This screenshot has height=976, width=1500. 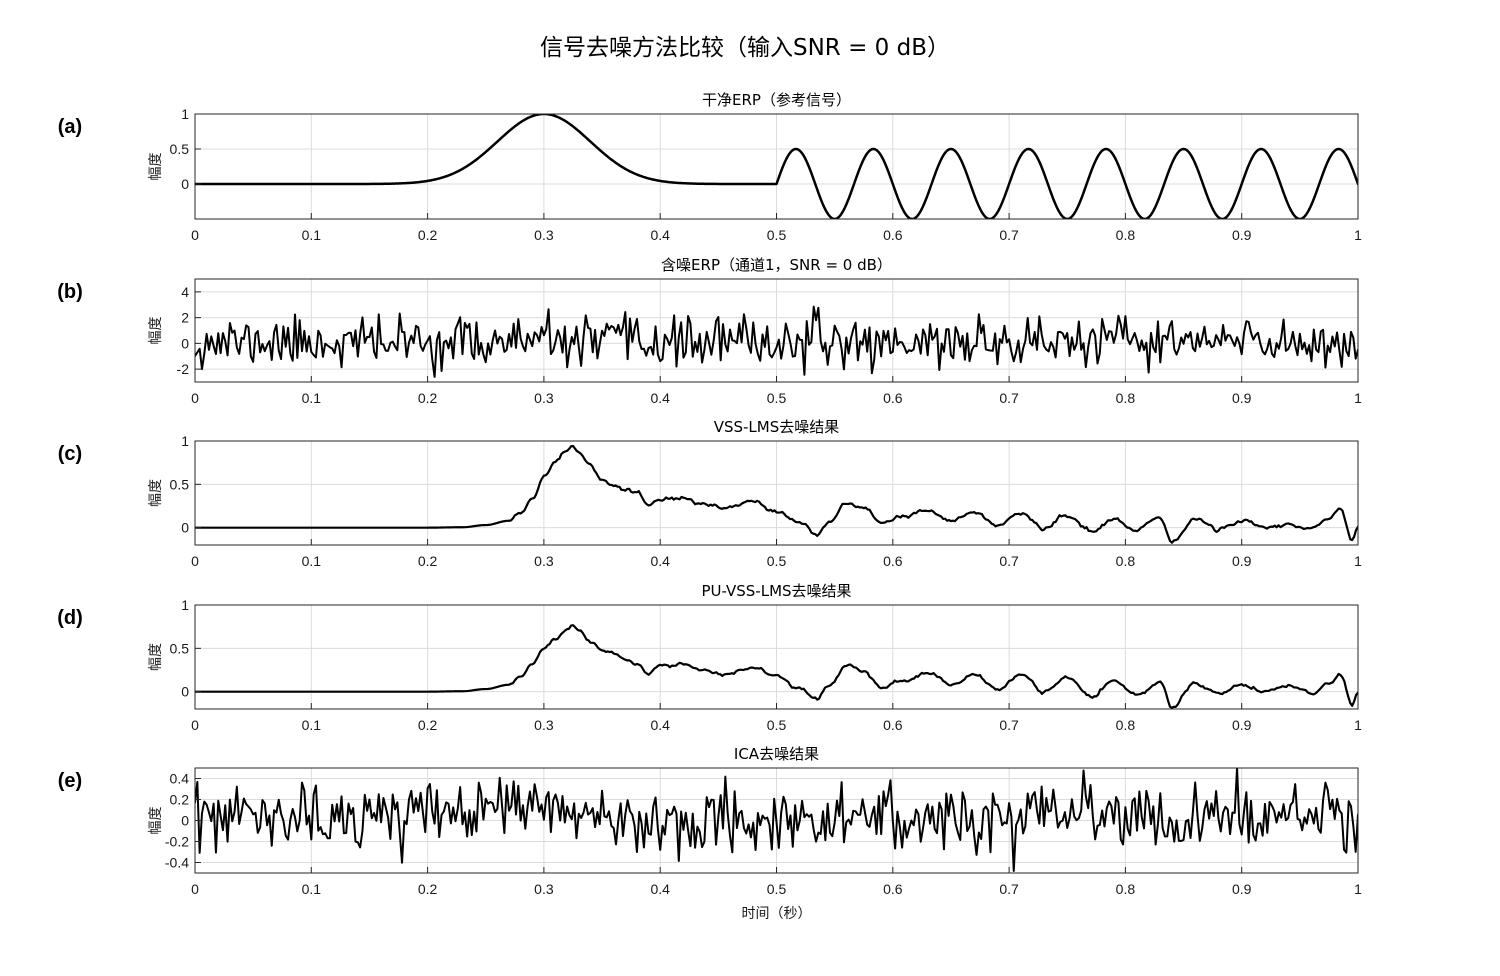 I want to click on y-tick-label: -0.4, so click(x=177, y=863).